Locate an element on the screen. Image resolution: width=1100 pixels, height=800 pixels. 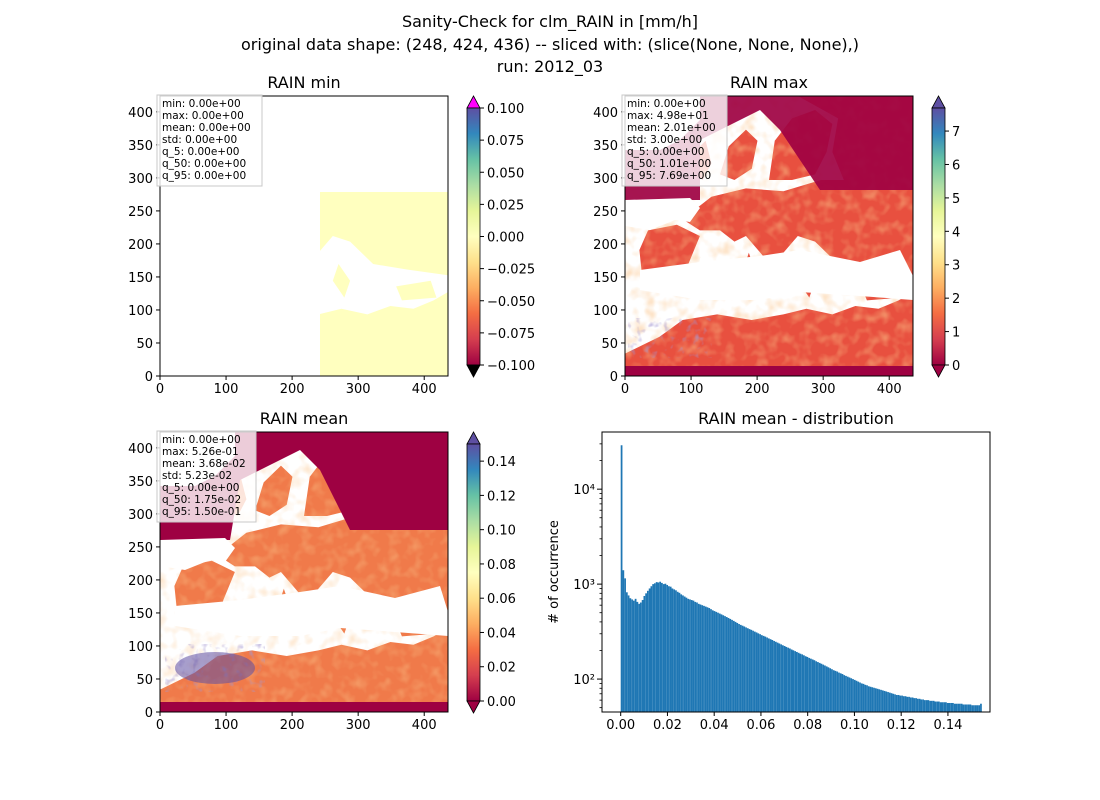
colorbar-tick-label: −0.075 is located at coordinates (511, 334).